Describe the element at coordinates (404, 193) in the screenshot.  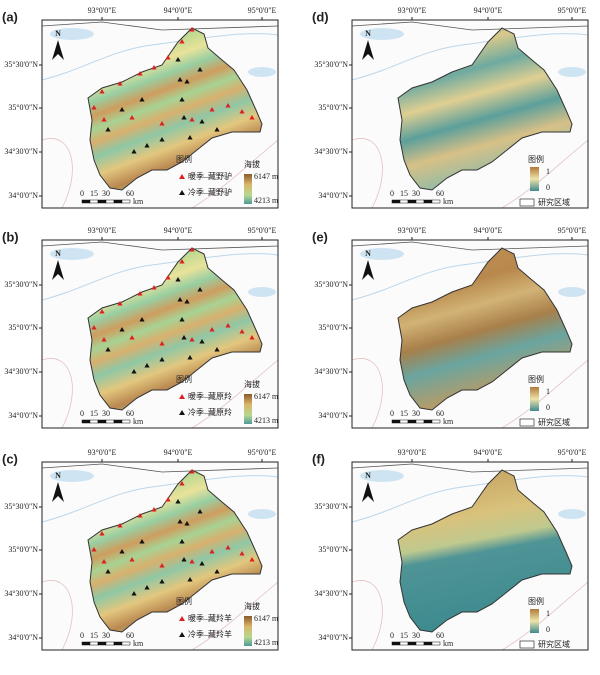
I see `scale-label: 15` at that location.